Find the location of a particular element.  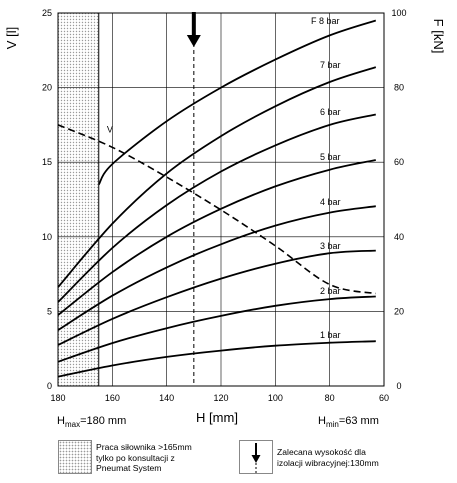

x-ticks: 180 160 140 120 100 80 60 is located at coordinates (219, 398).